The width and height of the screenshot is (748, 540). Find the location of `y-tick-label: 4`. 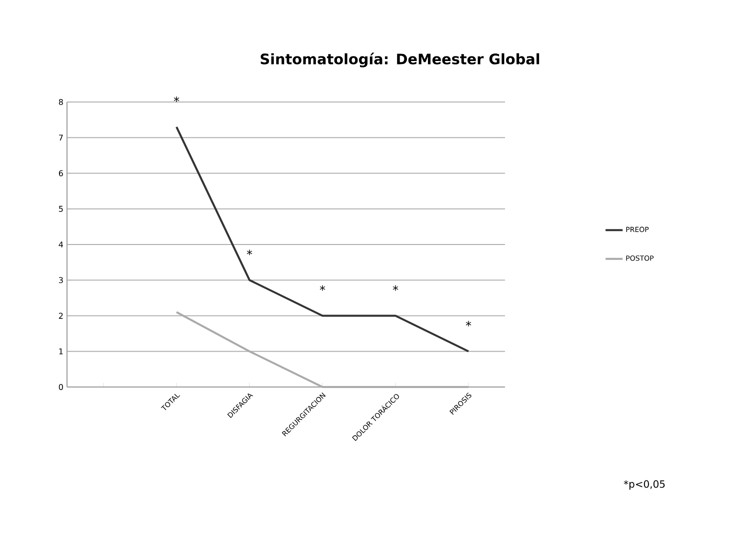

y-tick-label: 4 is located at coordinates (61, 245).